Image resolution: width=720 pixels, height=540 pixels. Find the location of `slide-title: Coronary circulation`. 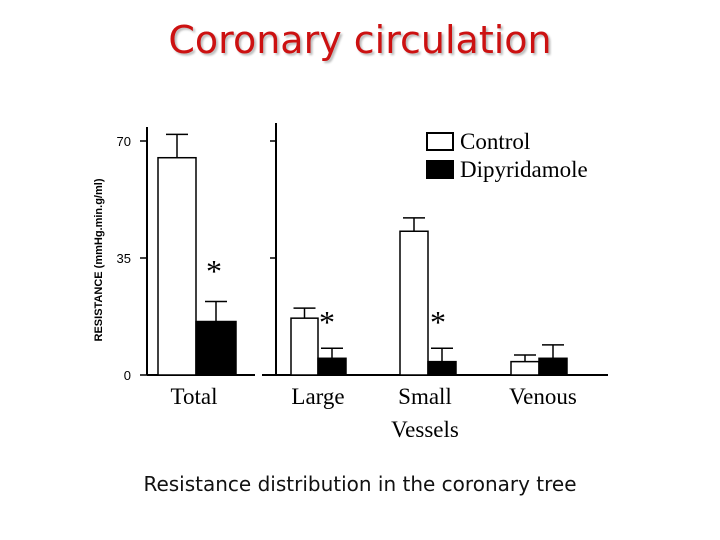

slide-title: Coronary circulation is located at coordinates (360, 40).